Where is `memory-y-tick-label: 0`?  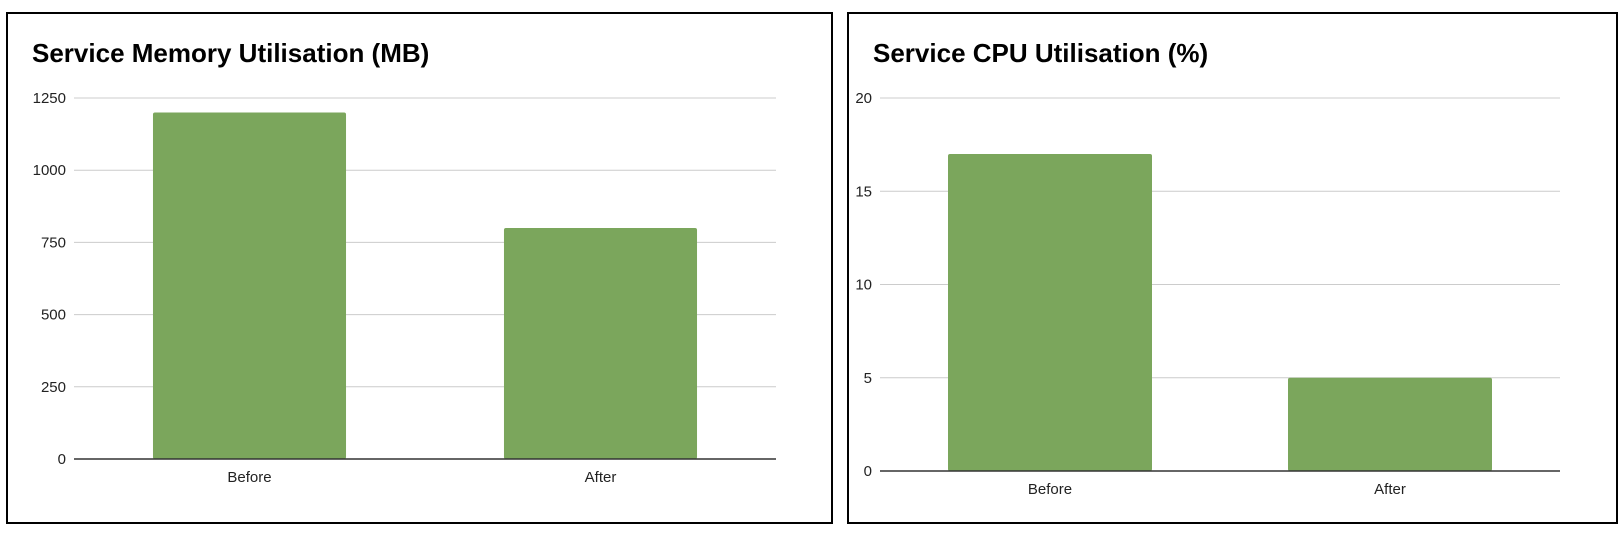
memory-y-tick-label: 0 is located at coordinates (62, 459).